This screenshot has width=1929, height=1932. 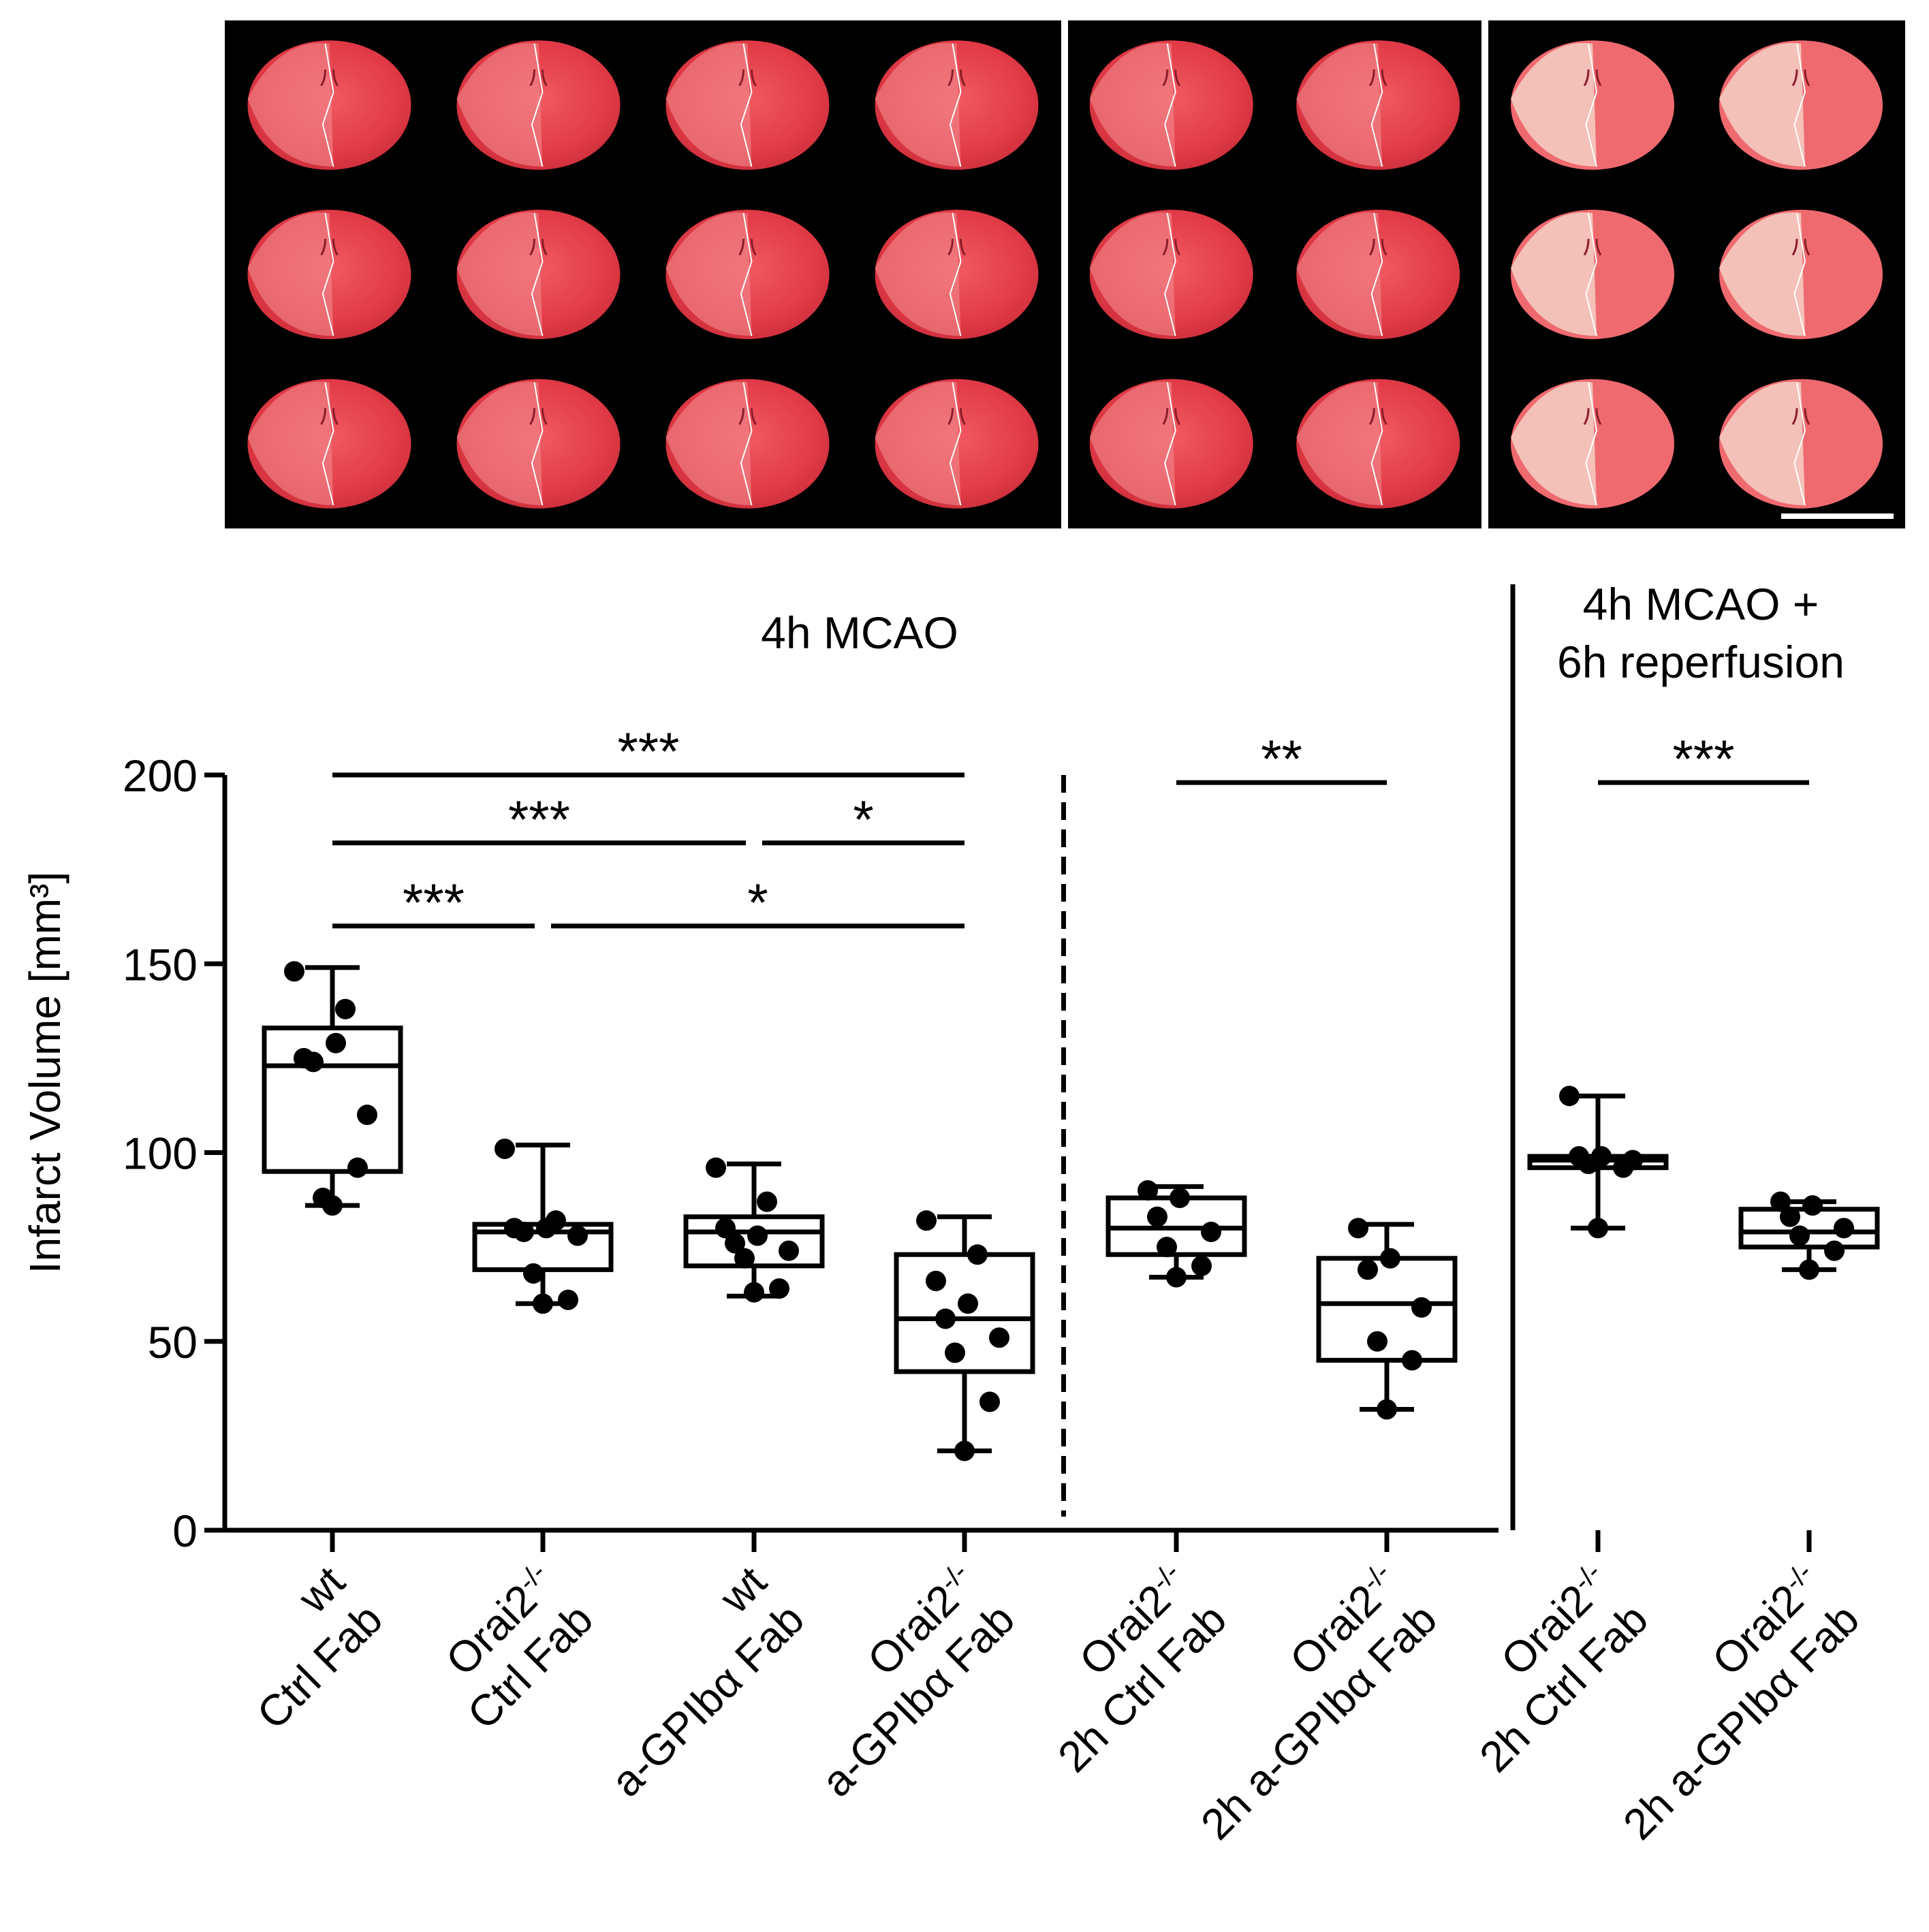 What do you see at coordinates (863, 819) in the screenshot?
I see `significance-label: *` at bounding box center [863, 819].